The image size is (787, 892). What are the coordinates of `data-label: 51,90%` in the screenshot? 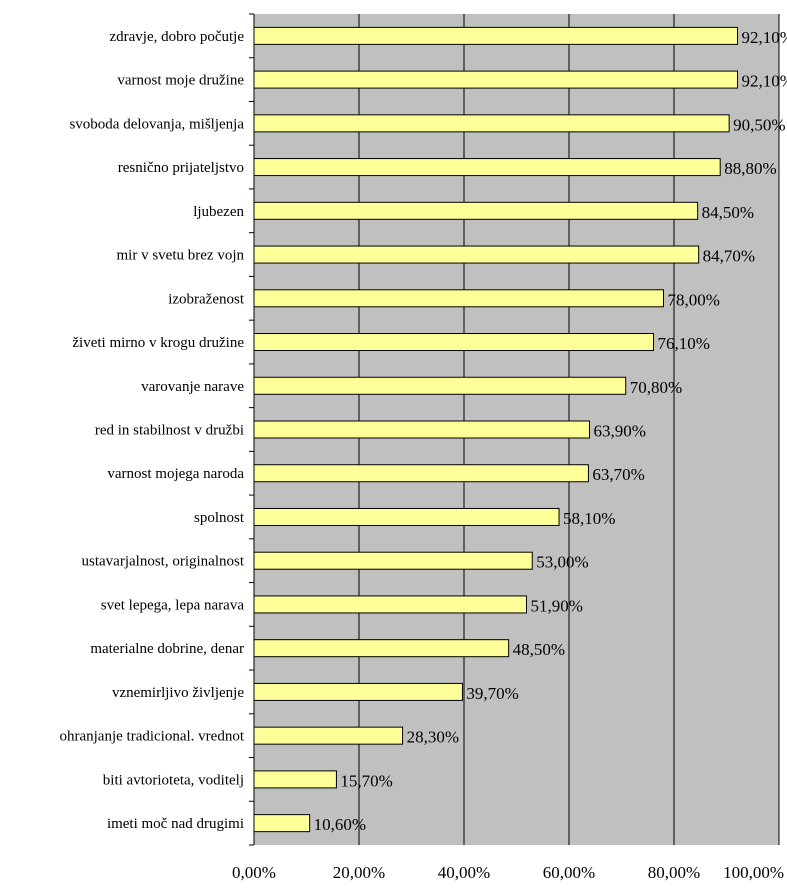 It's located at (556, 605).